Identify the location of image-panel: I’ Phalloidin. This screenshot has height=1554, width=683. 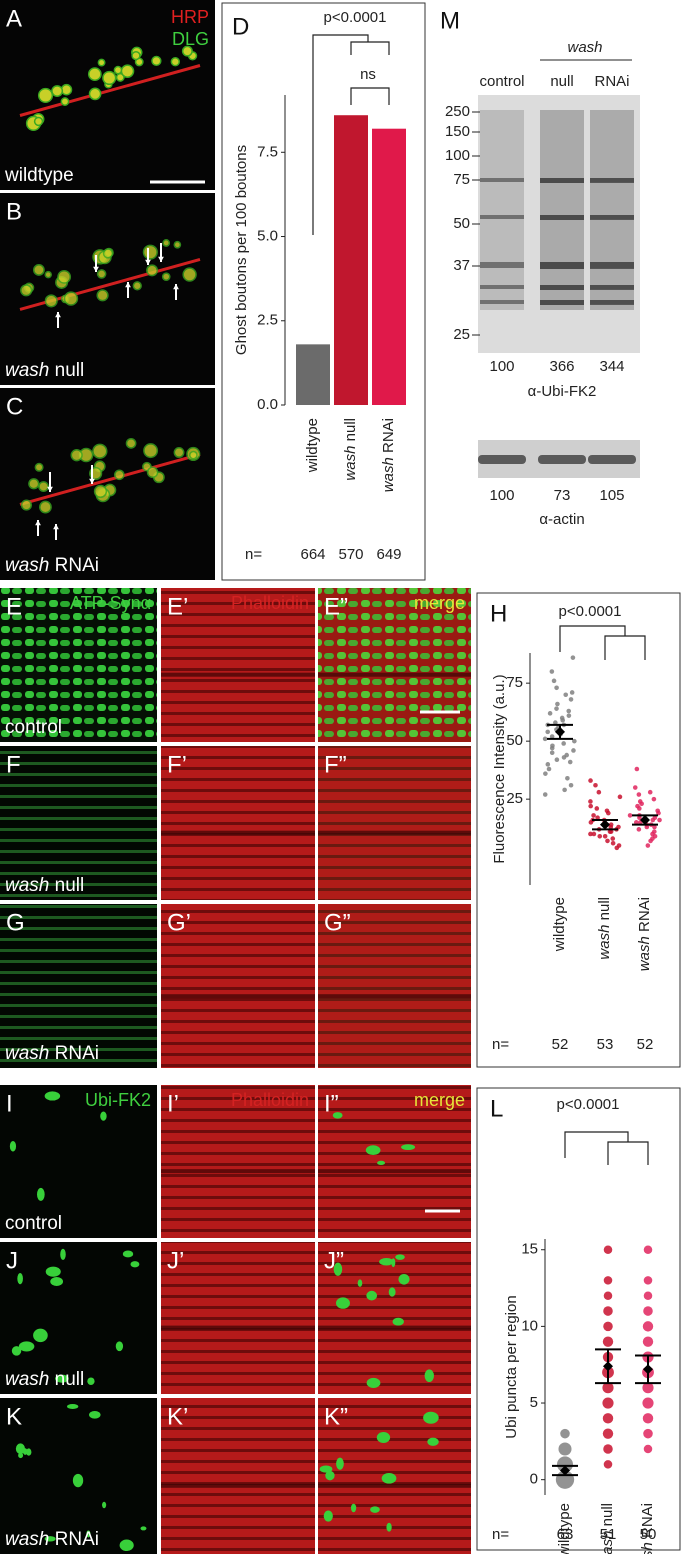
(238, 1161).